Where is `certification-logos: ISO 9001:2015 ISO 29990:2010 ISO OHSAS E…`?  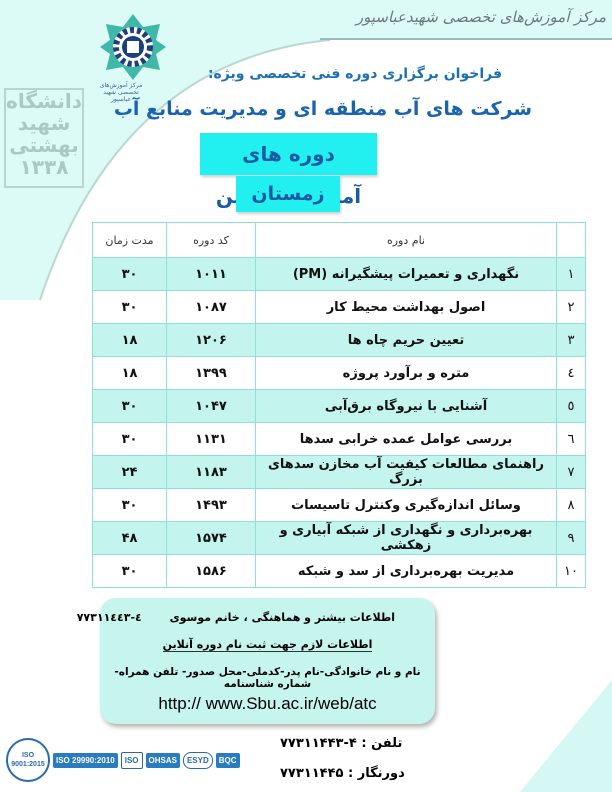
certification-logos: ISO 9001:2015 ISO 29990:2010 ISO OHSAS E… is located at coordinates (137, 760).